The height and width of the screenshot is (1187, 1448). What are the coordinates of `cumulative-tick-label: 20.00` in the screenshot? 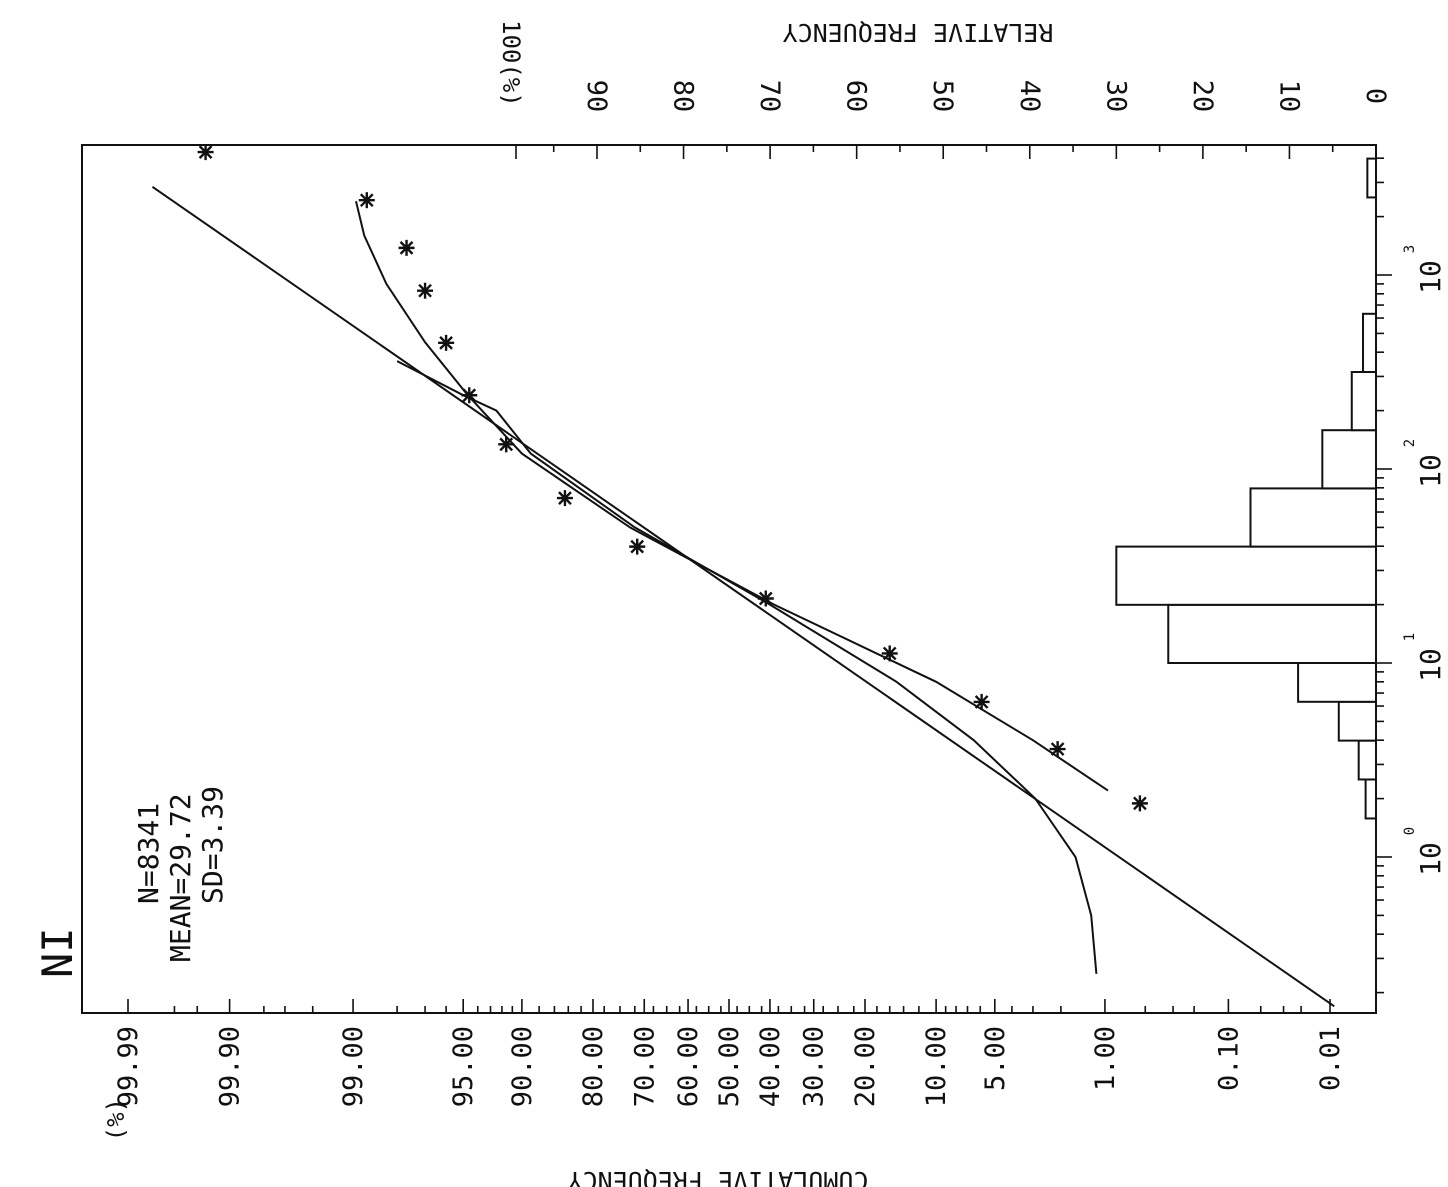 It's located at (865, 1066).